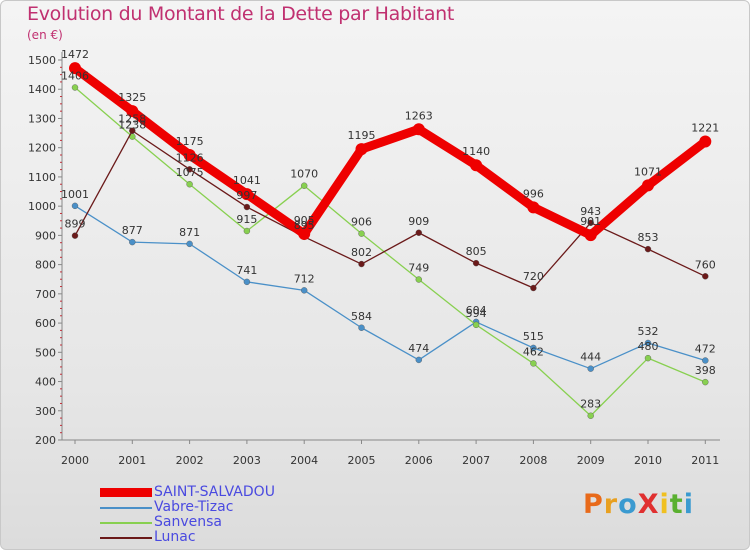 The image size is (750, 550). Describe the element at coordinates (362, 460) in the screenshot. I see `x-tick-label: 2005` at that location.